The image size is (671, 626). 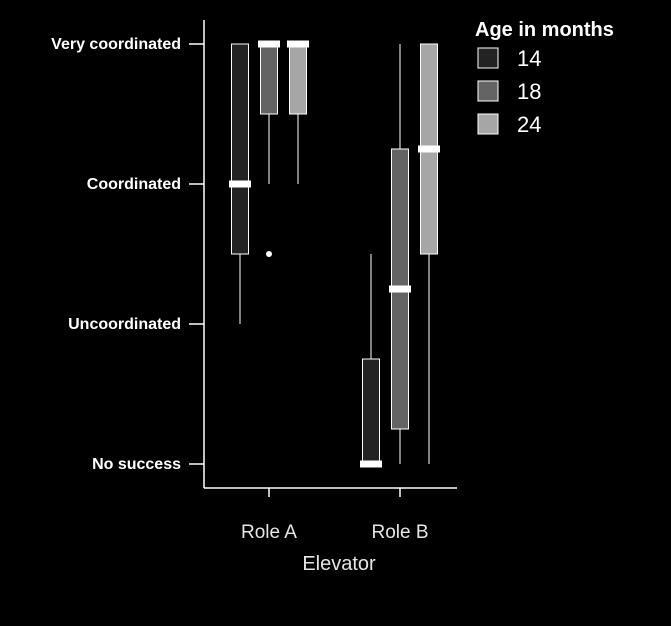 I want to click on outlier-point, so click(x=269, y=254).